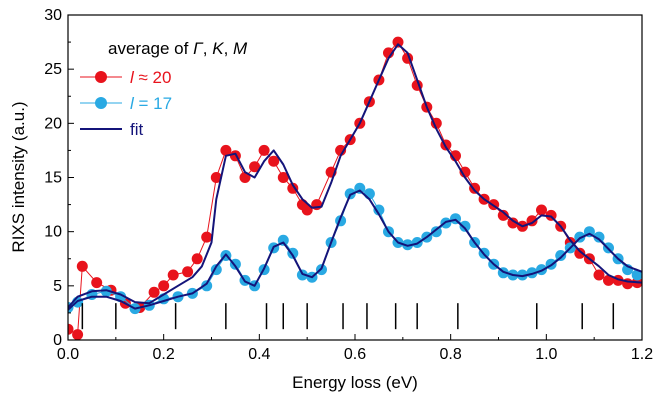 The height and width of the screenshot is (394, 655). I want to click on y-axis-title: RIXS intensity (a.u.), so click(18, 176).